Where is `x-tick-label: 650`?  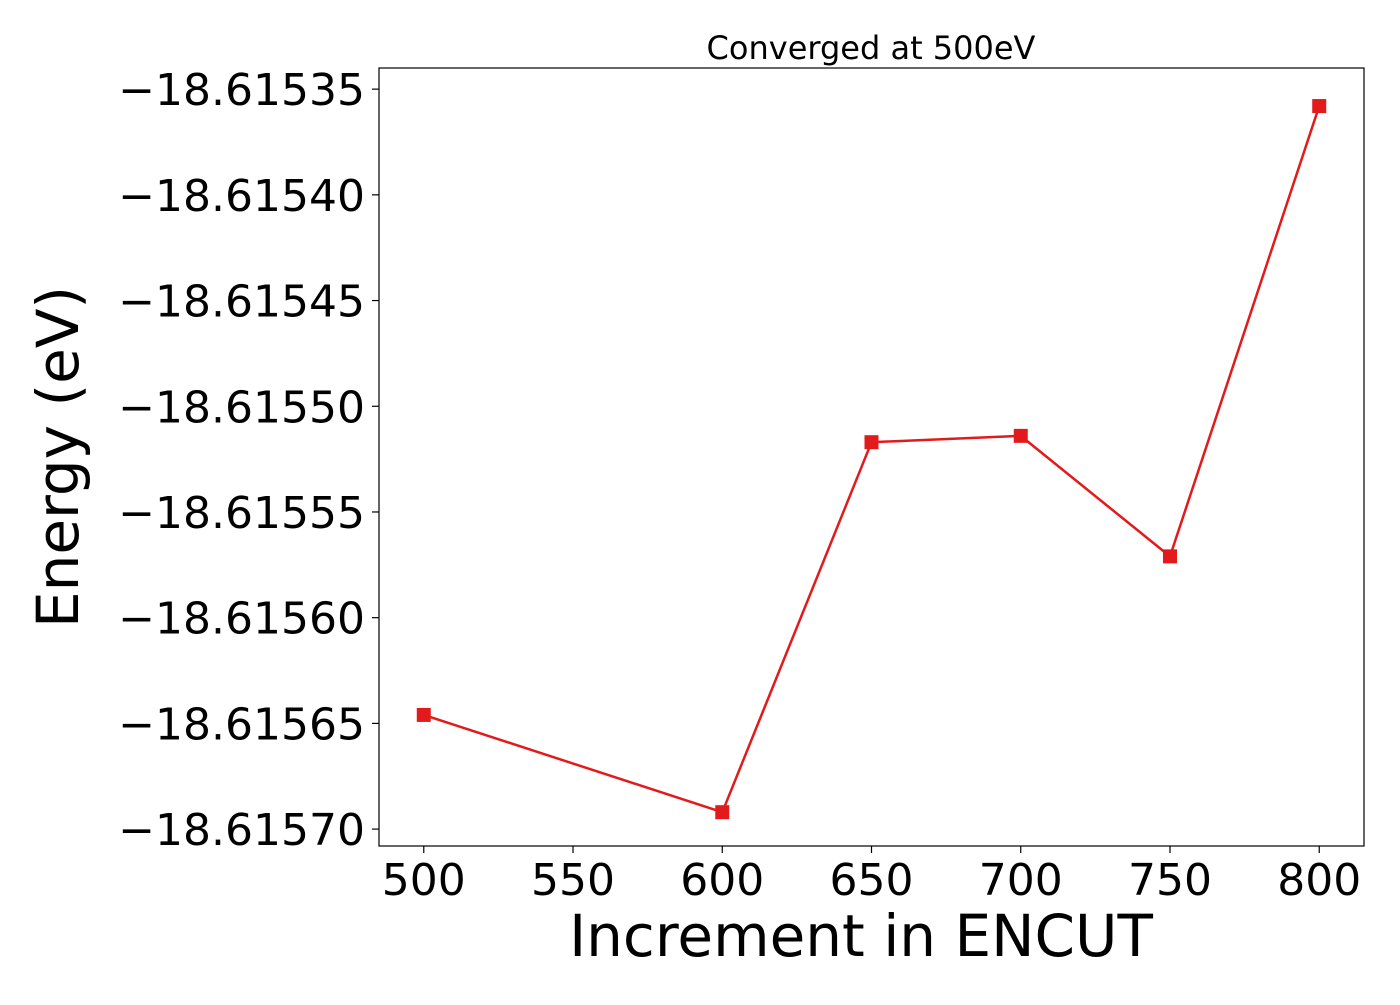 x-tick-label: 650 is located at coordinates (872, 880).